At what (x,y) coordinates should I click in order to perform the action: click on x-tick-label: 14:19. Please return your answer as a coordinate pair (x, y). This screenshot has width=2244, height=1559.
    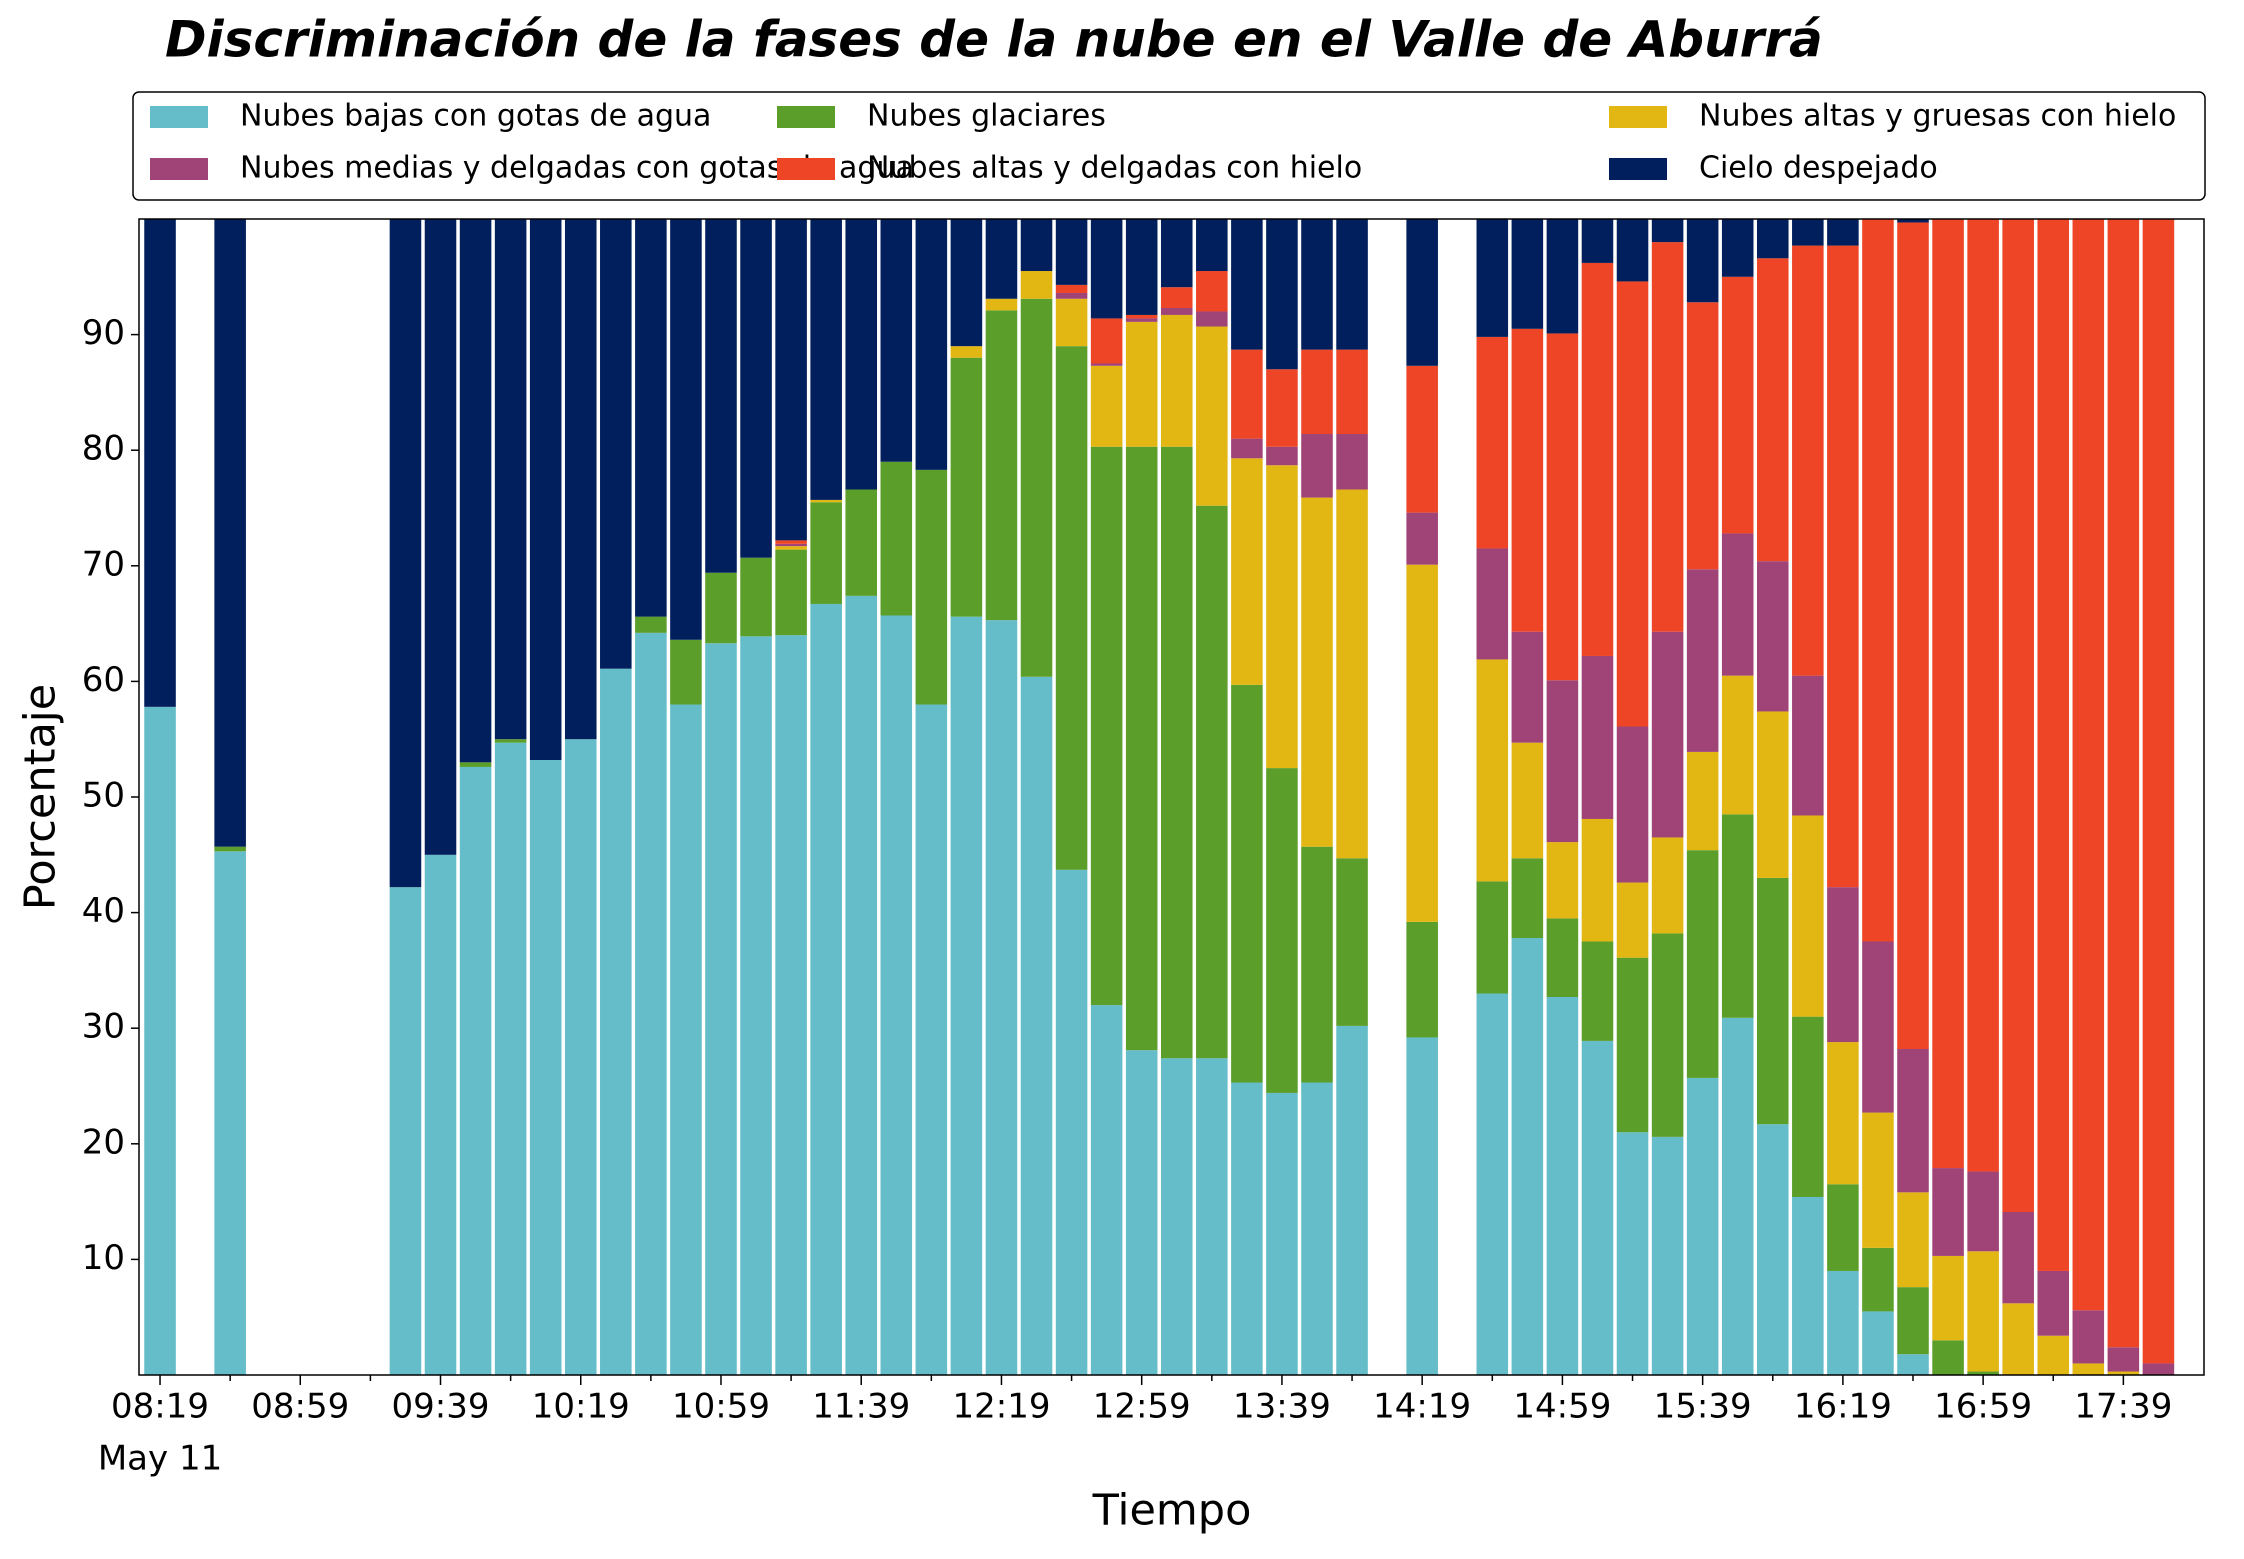
    Looking at the image, I should click on (1422, 1407).